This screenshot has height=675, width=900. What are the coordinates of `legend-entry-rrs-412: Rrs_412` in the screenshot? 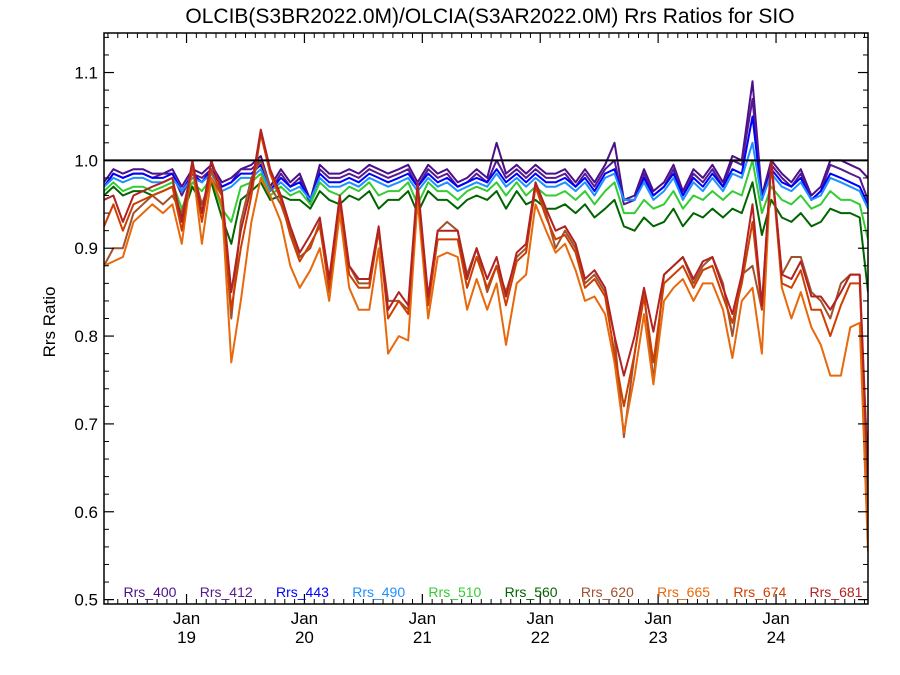 It's located at (226, 592).